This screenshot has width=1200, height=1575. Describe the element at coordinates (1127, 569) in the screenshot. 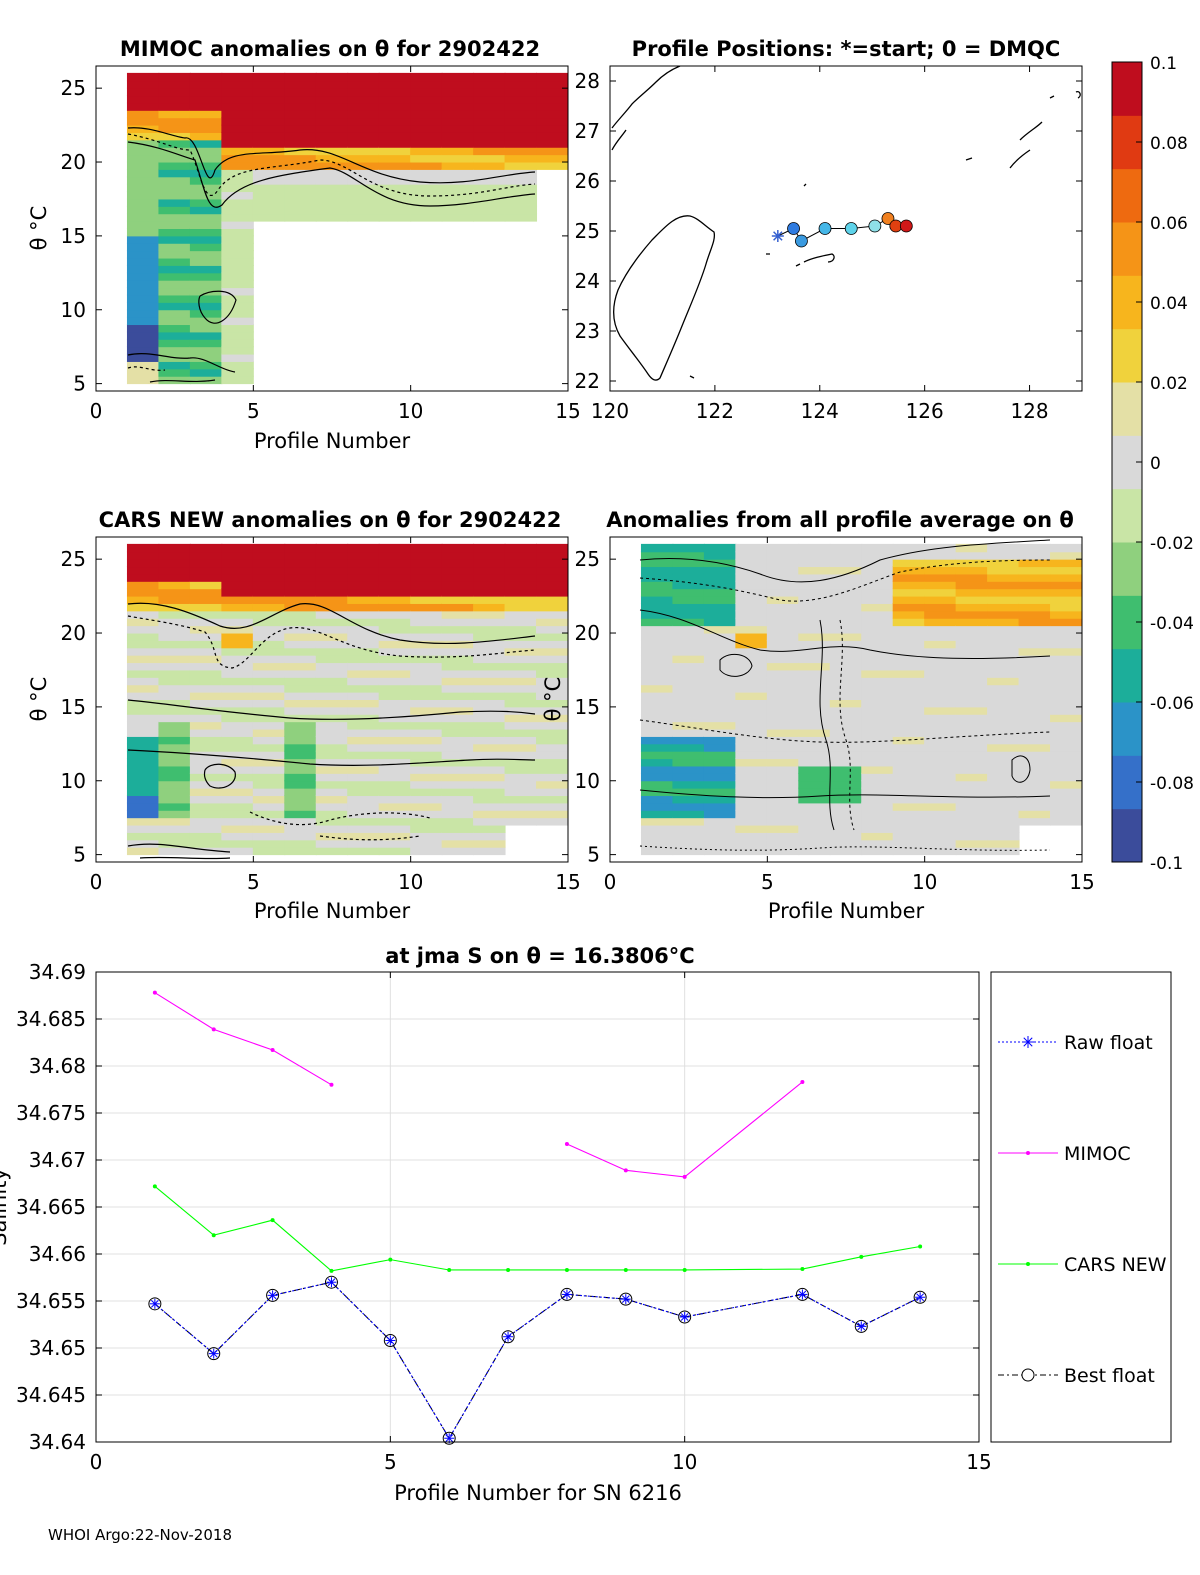

I see `colorbar-band` at that location.